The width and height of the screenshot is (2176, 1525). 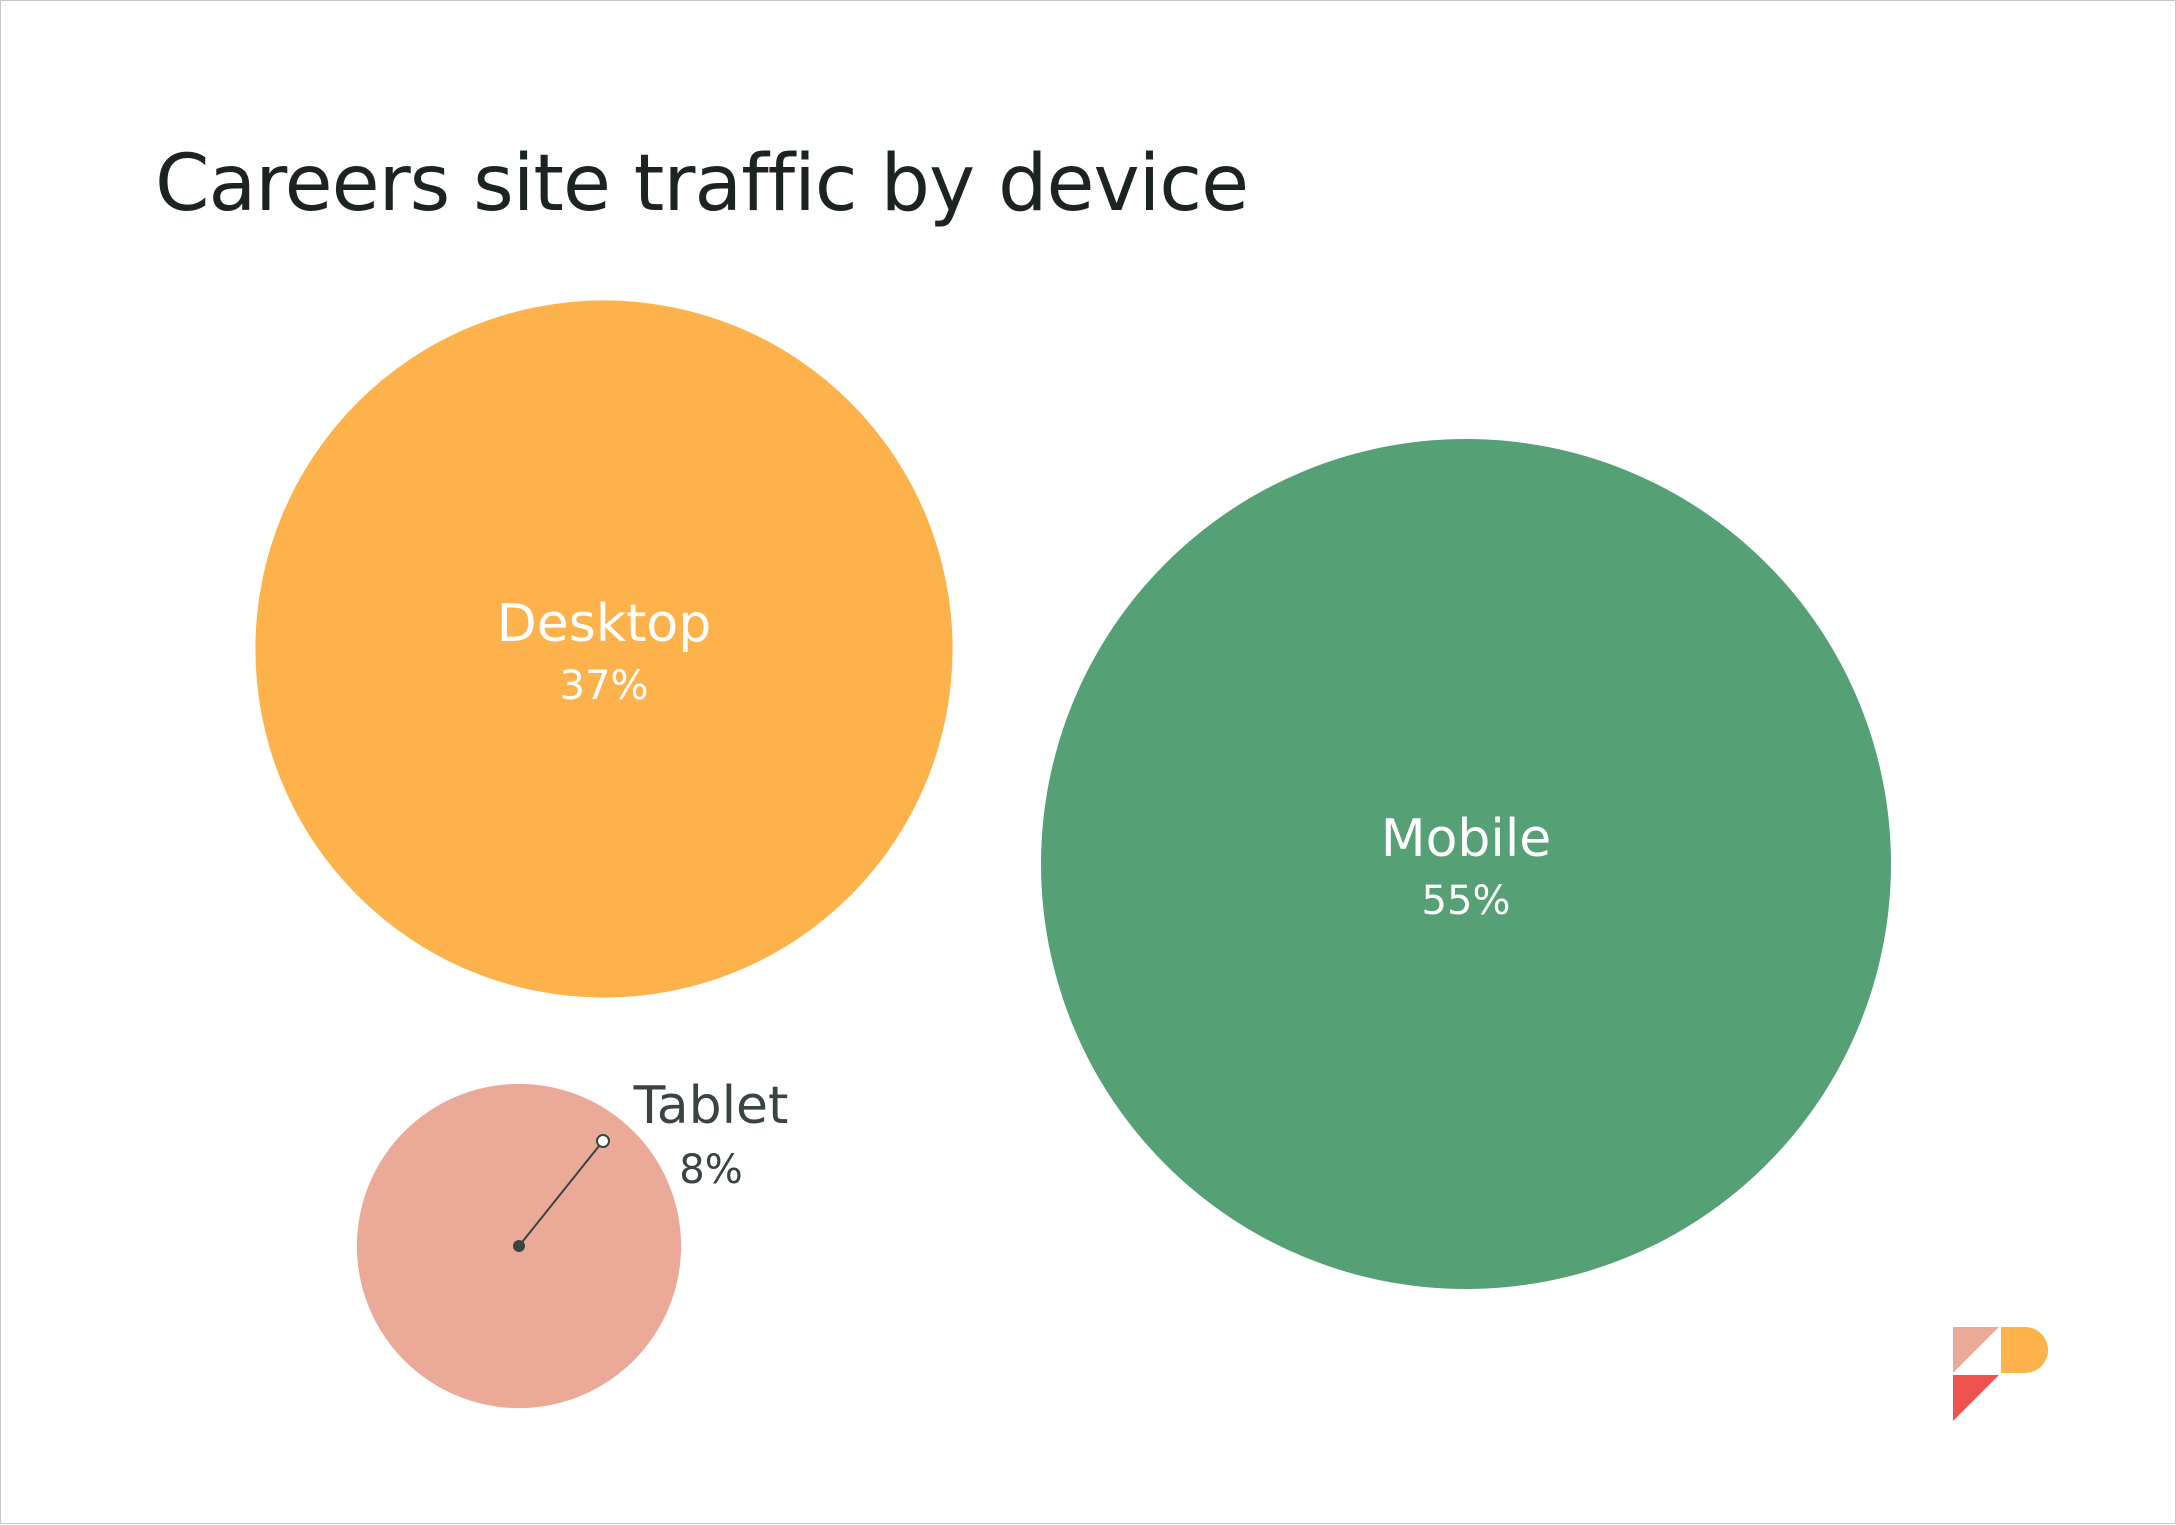 What do you see at coordinates (519, 1246) in the screenshot?
I see `tablet-leader-dot` at bounding box center [519, 1246].